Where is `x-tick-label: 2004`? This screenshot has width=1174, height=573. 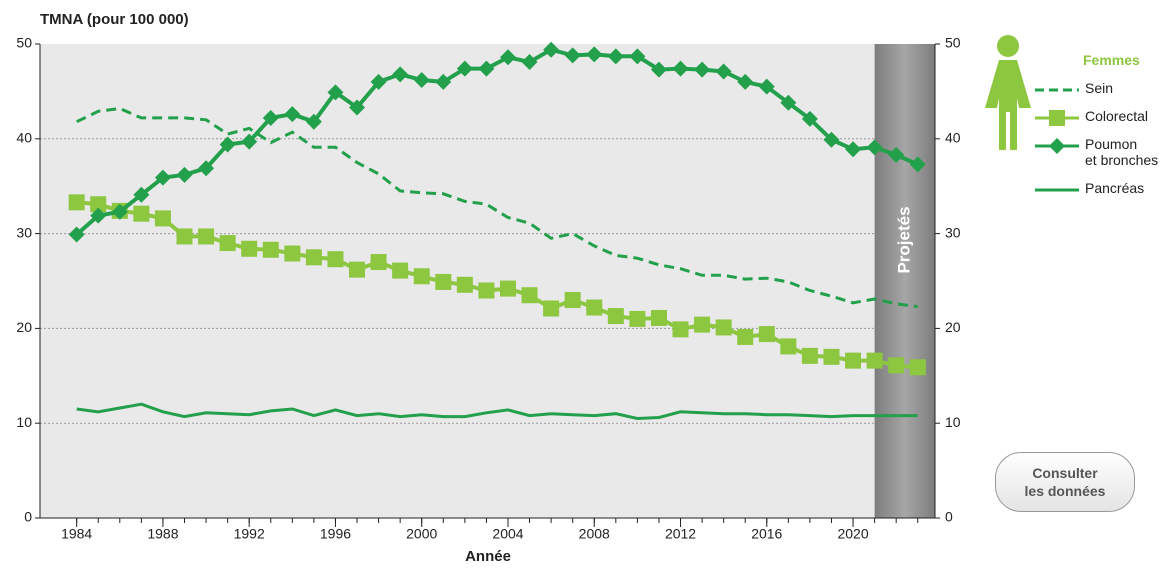
x-tick-label: 2004 is located at coordinates (507, 534).